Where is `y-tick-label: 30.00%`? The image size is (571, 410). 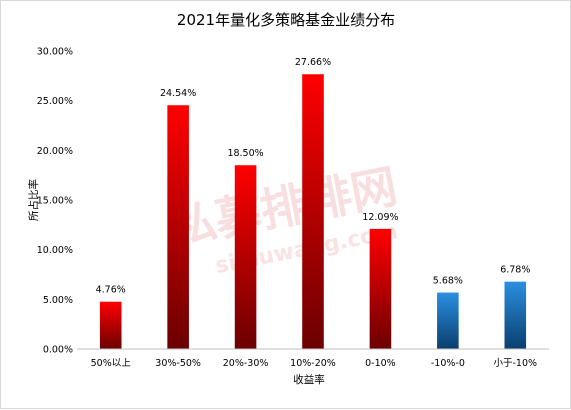 y-tick-label: 30.00% is located at coordinates (55, 52).